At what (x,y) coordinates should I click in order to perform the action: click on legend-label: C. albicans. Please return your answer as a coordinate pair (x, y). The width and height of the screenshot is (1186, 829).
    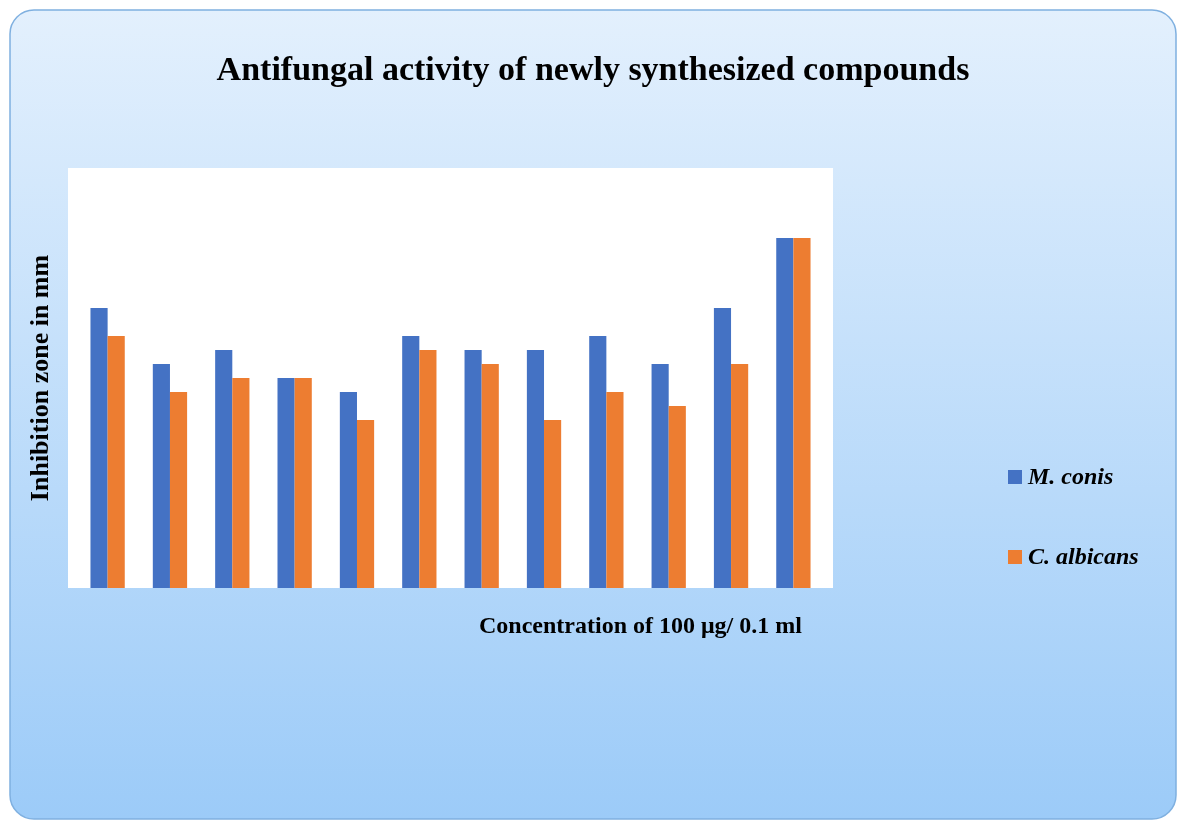
    Looking at the image, I should click on (1083, 556).